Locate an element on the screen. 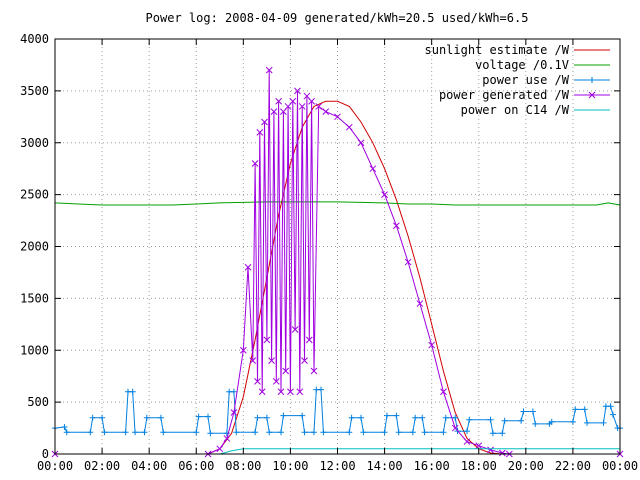 The image size is (640, 480). x-tick-label: 04:00 is located at coordinates (149, 466).